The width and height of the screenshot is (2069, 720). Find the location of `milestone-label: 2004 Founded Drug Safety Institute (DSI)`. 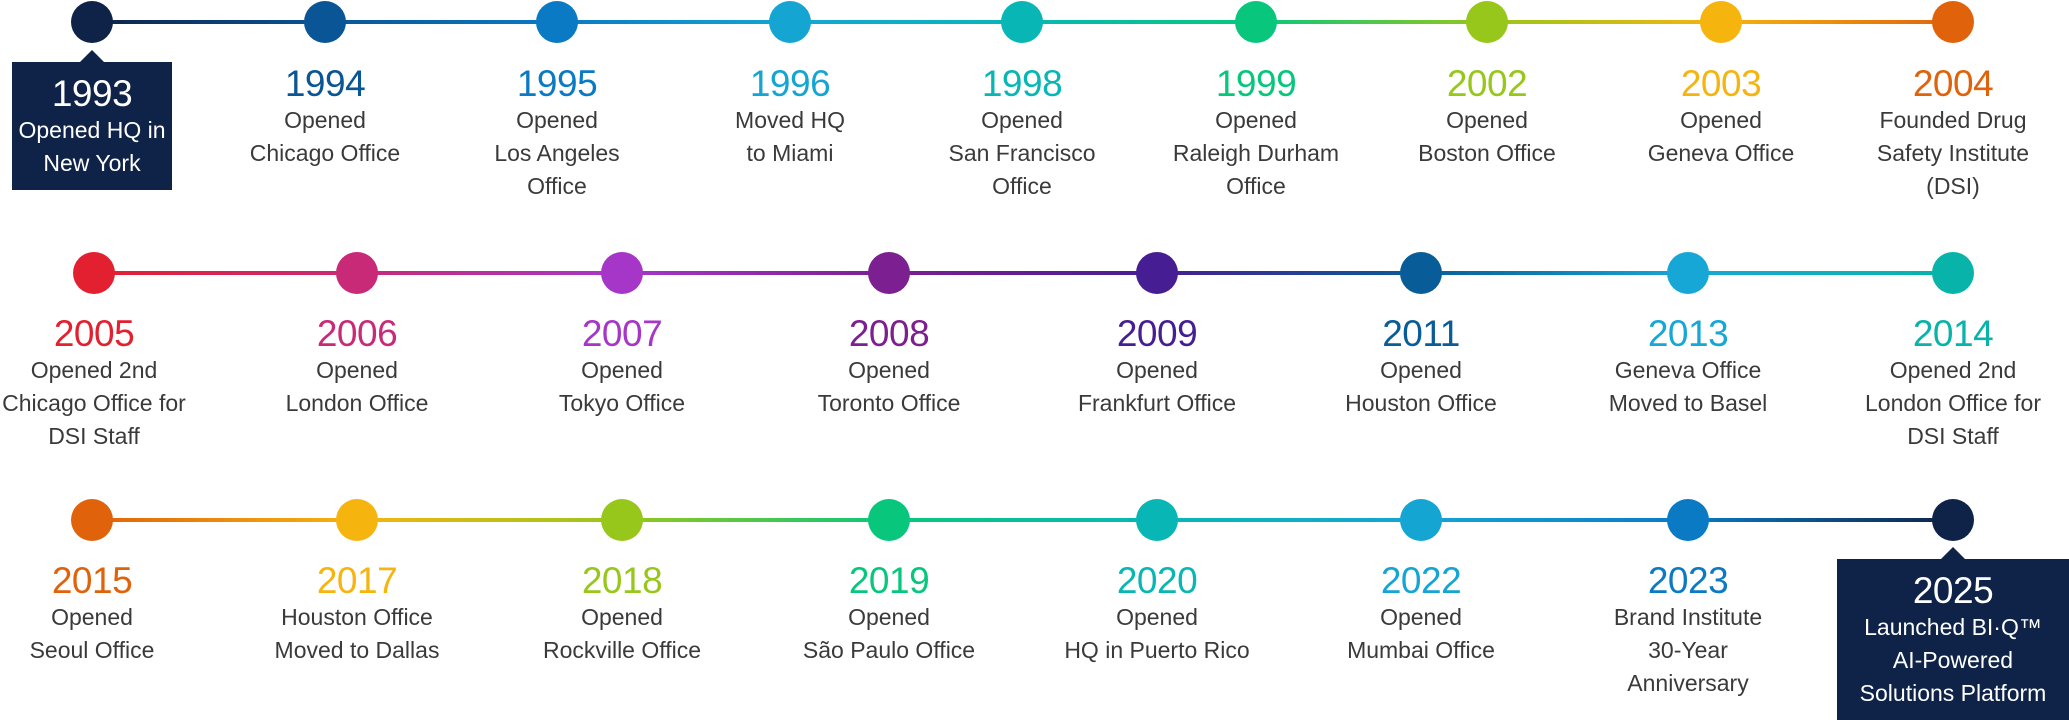

milestone-label: 2004 Founded Drug Safety Institute (DSI) is located at coordinates (1953, 133).